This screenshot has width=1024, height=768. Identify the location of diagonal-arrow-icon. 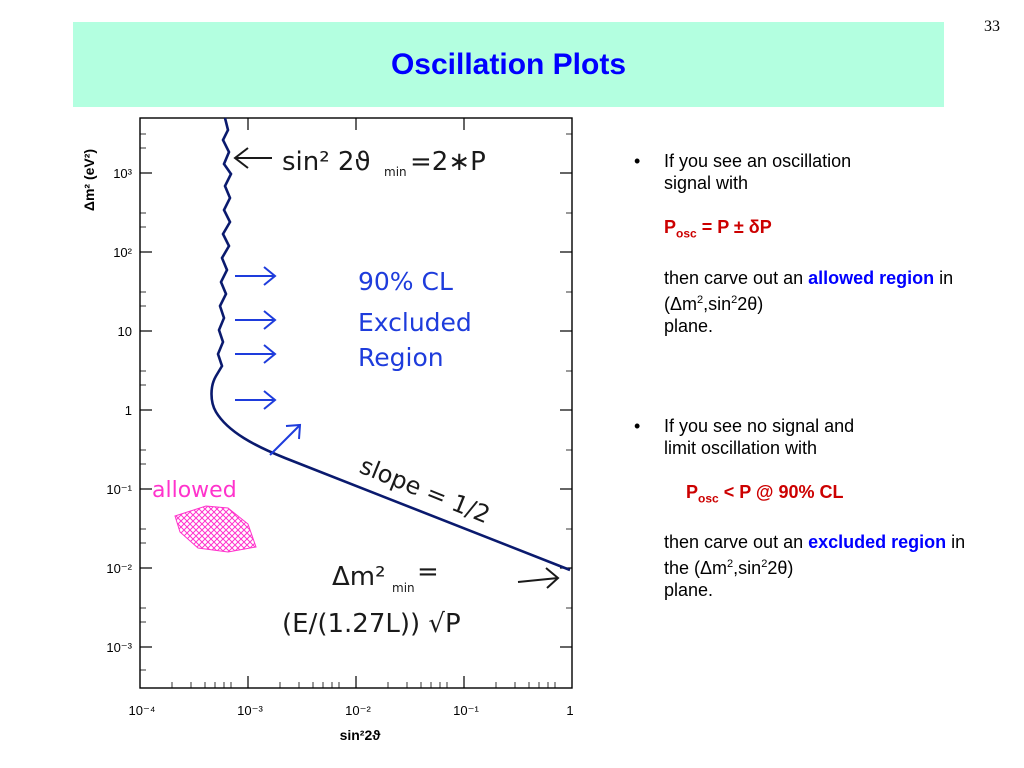
(285, 439).